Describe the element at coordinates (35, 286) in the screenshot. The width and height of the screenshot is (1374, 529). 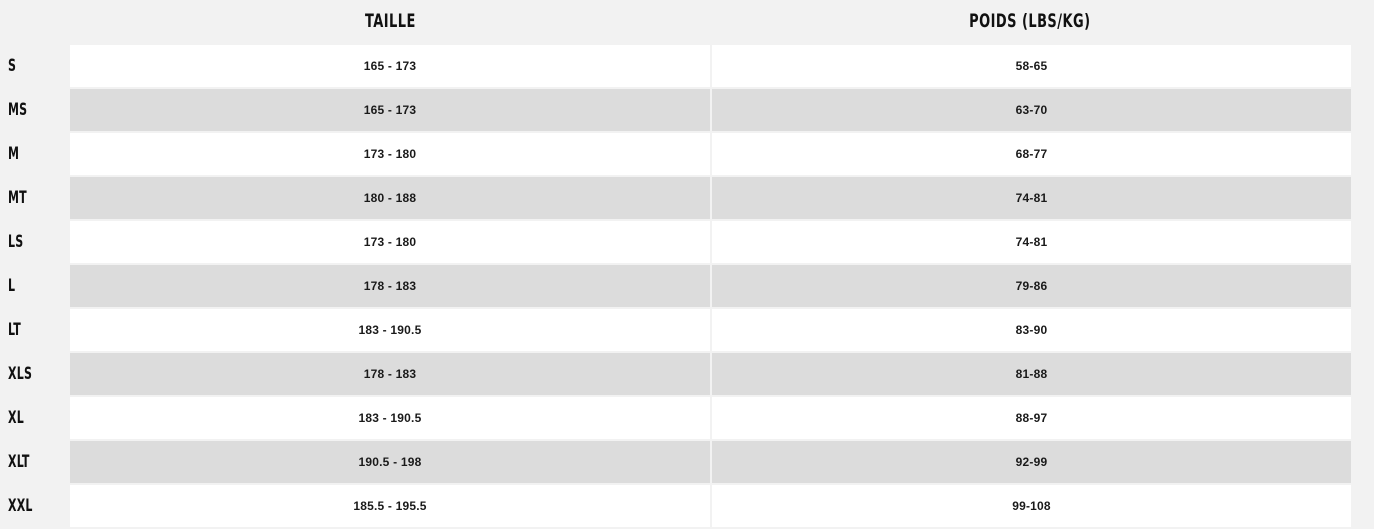
I see `row-header-size: L` at that location.